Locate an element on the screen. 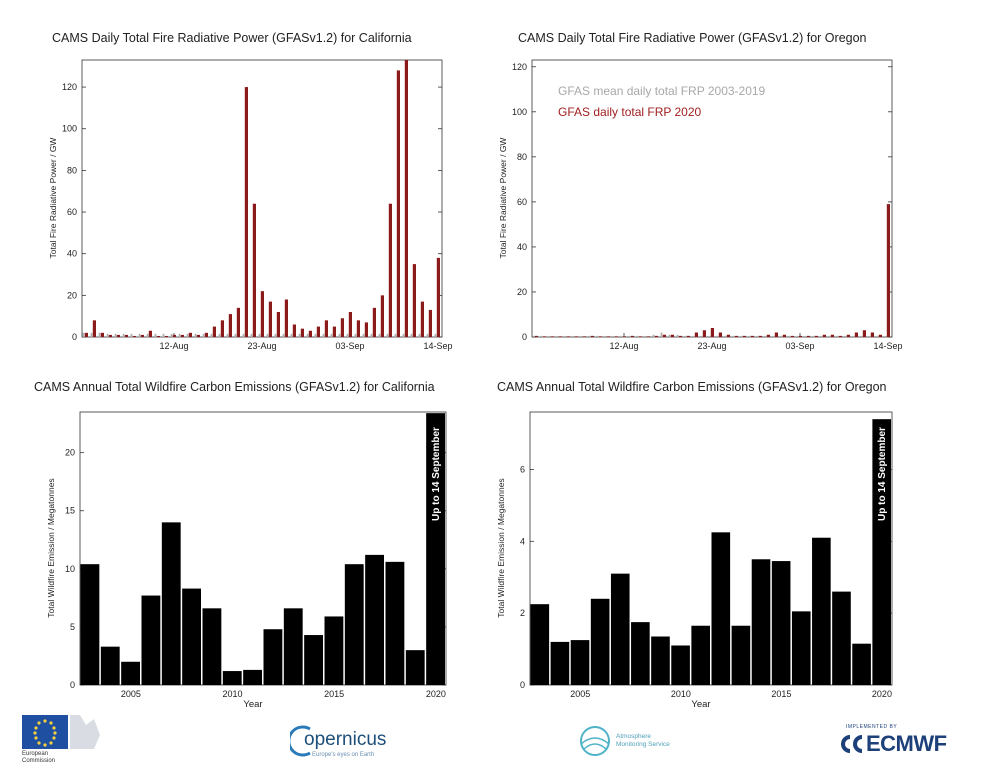 The image size is (1000, 779). x-tick-label: 03-Sep is located at coordinates (349, 346).